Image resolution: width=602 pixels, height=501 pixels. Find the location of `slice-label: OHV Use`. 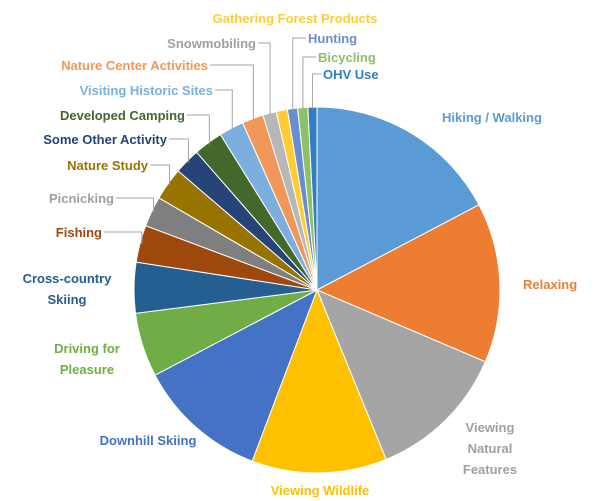

slice-label: OHV Use is located at coordinates (351, 74).